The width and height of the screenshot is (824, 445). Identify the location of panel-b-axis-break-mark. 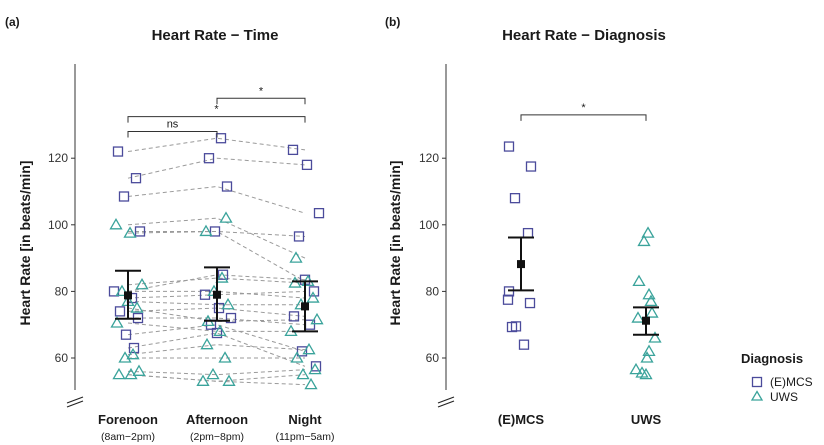
(446, 400).